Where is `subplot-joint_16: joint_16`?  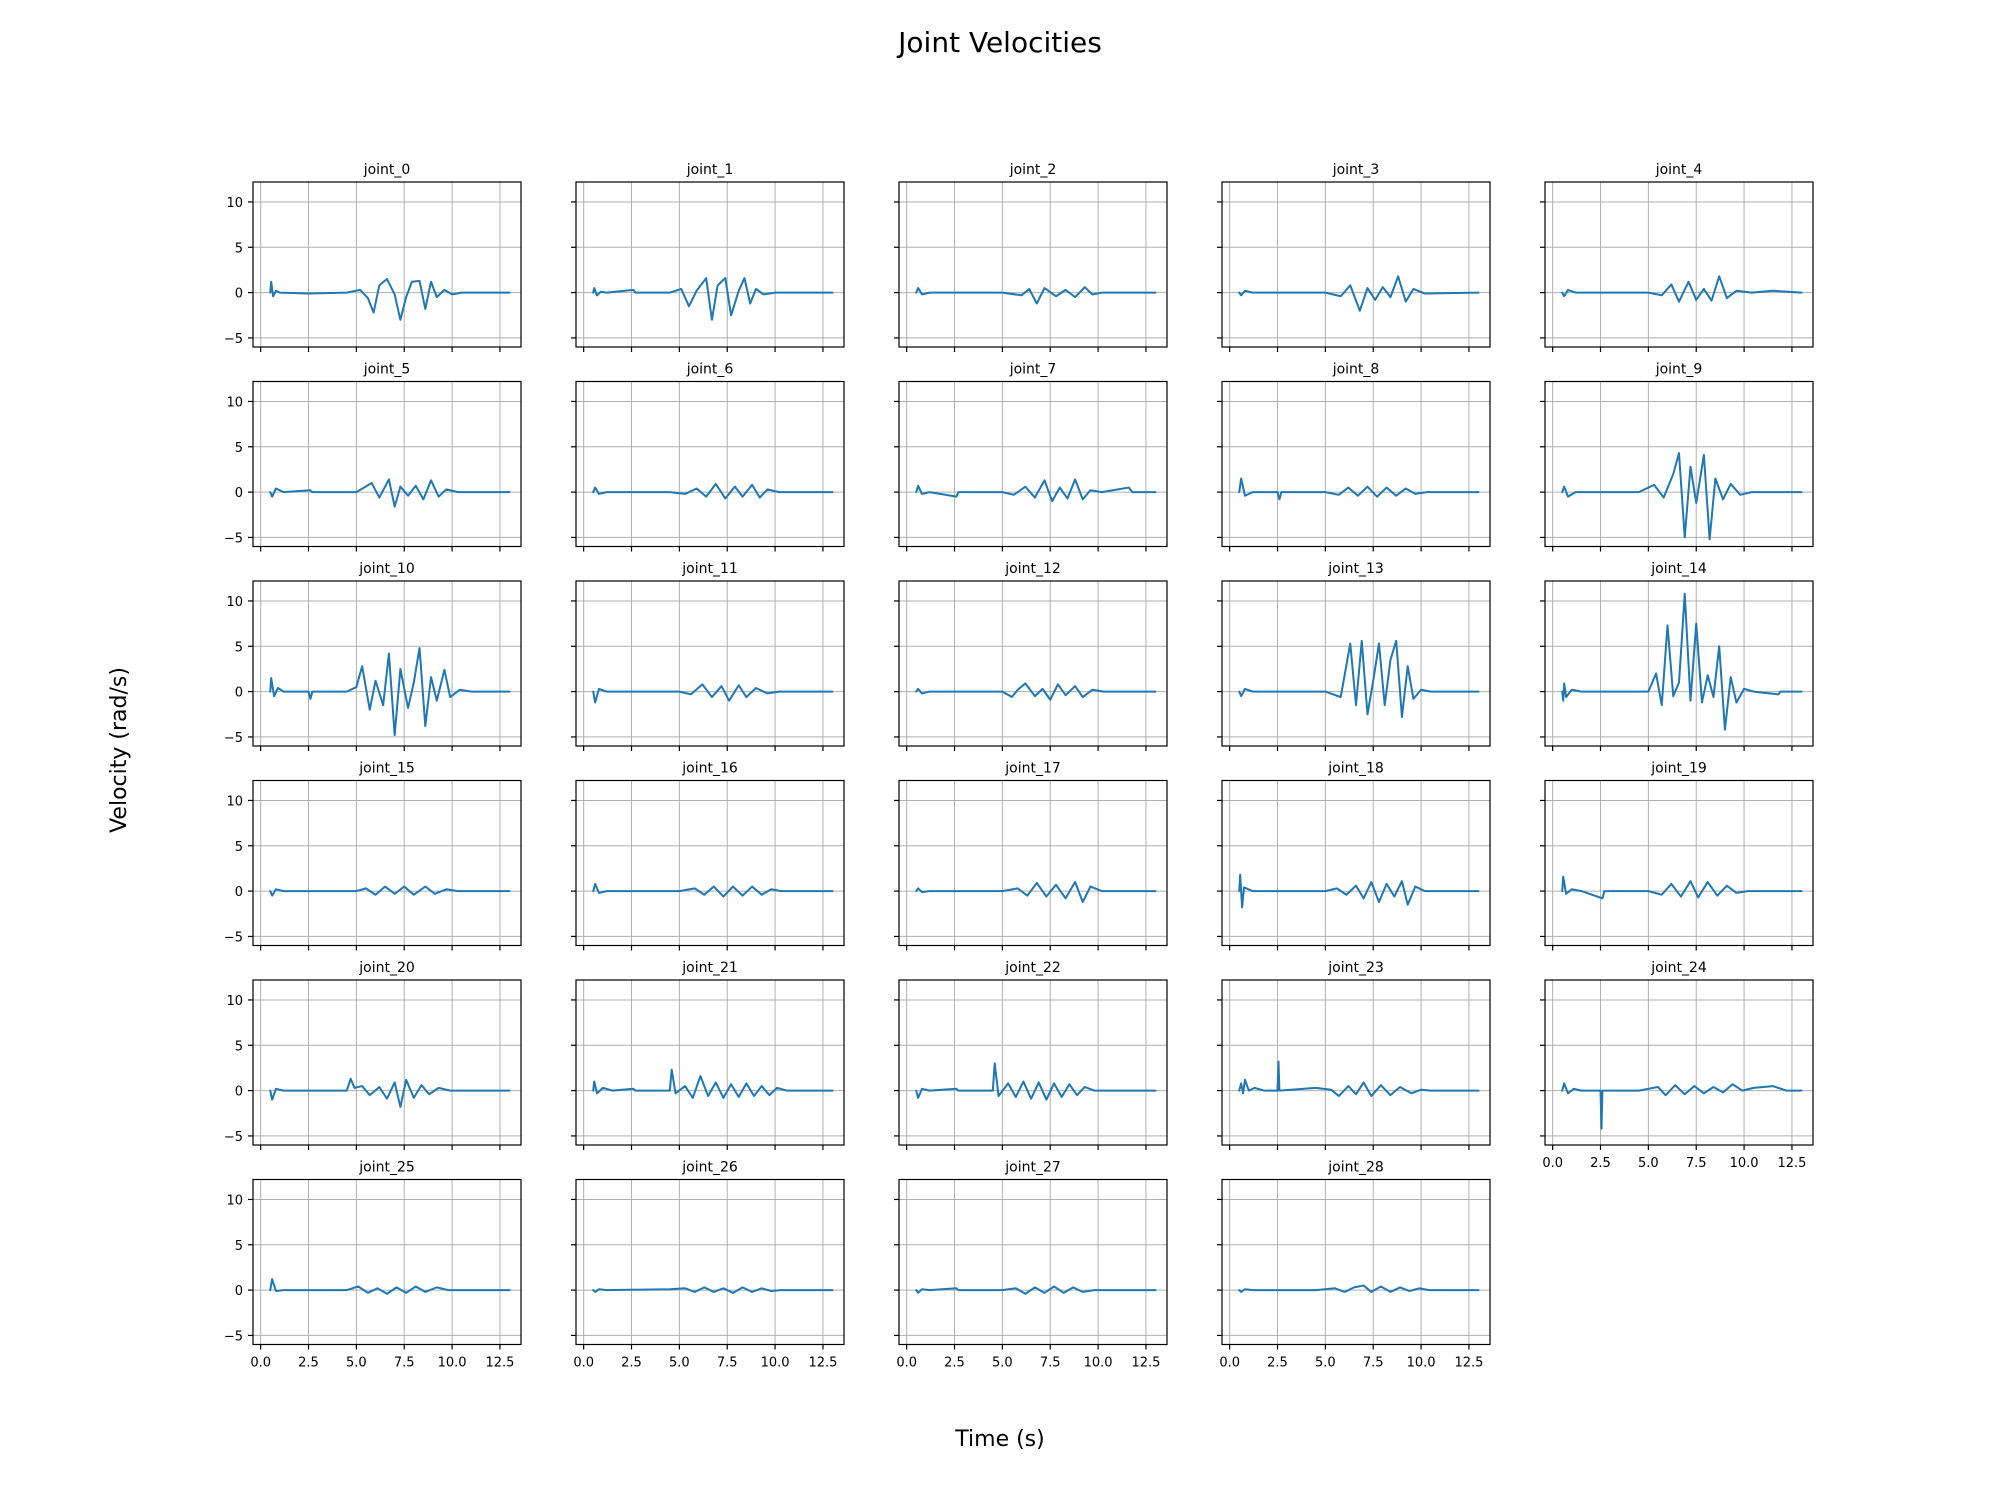 subplot-joint_16: joint_16 is located at coordinates (708, 856).